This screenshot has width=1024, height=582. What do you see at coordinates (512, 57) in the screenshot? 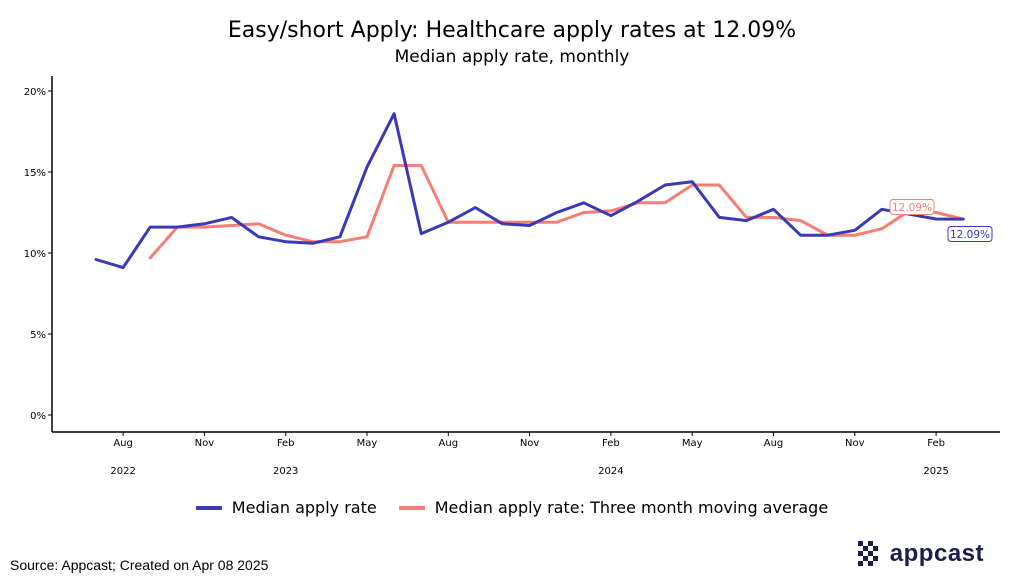
I see `chart-subtitle: Median apply rate, monthly` at bounding box center [512, 57].